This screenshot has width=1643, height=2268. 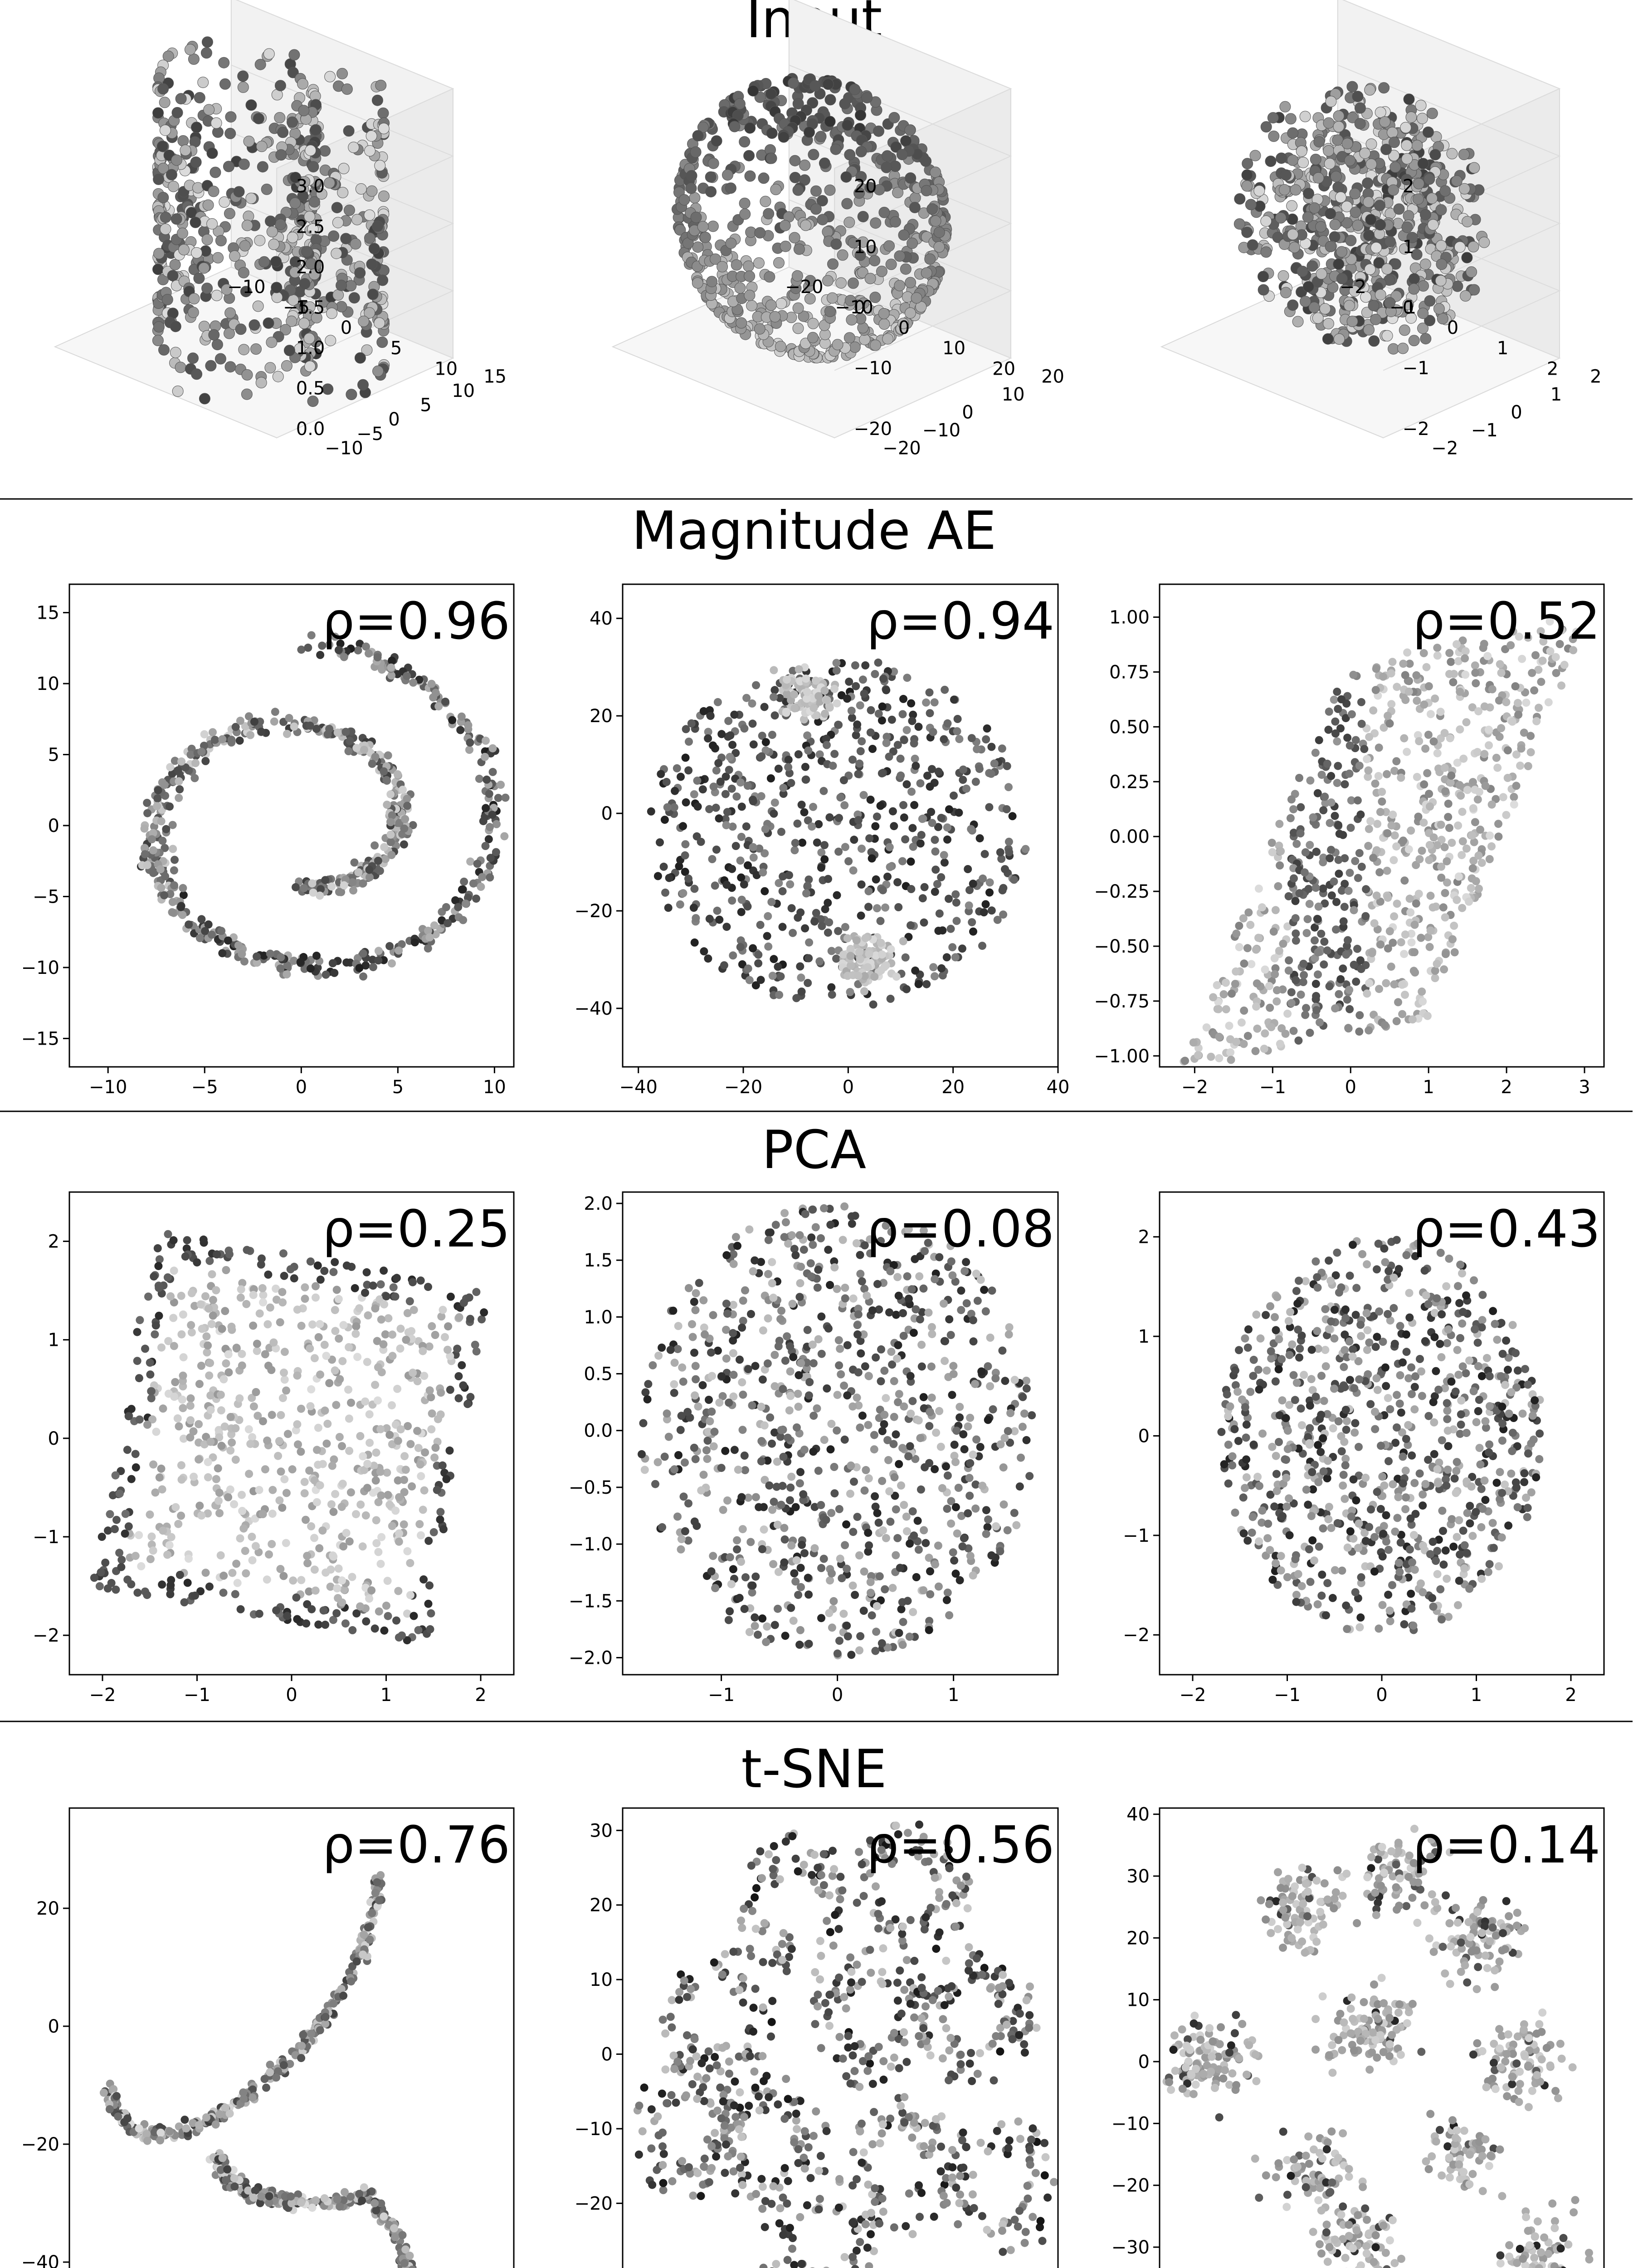 What do you see at coordinates (301, 1087) in the screenshot?
I see `x-tick-label: 0` at bounding box center [301, 1087].